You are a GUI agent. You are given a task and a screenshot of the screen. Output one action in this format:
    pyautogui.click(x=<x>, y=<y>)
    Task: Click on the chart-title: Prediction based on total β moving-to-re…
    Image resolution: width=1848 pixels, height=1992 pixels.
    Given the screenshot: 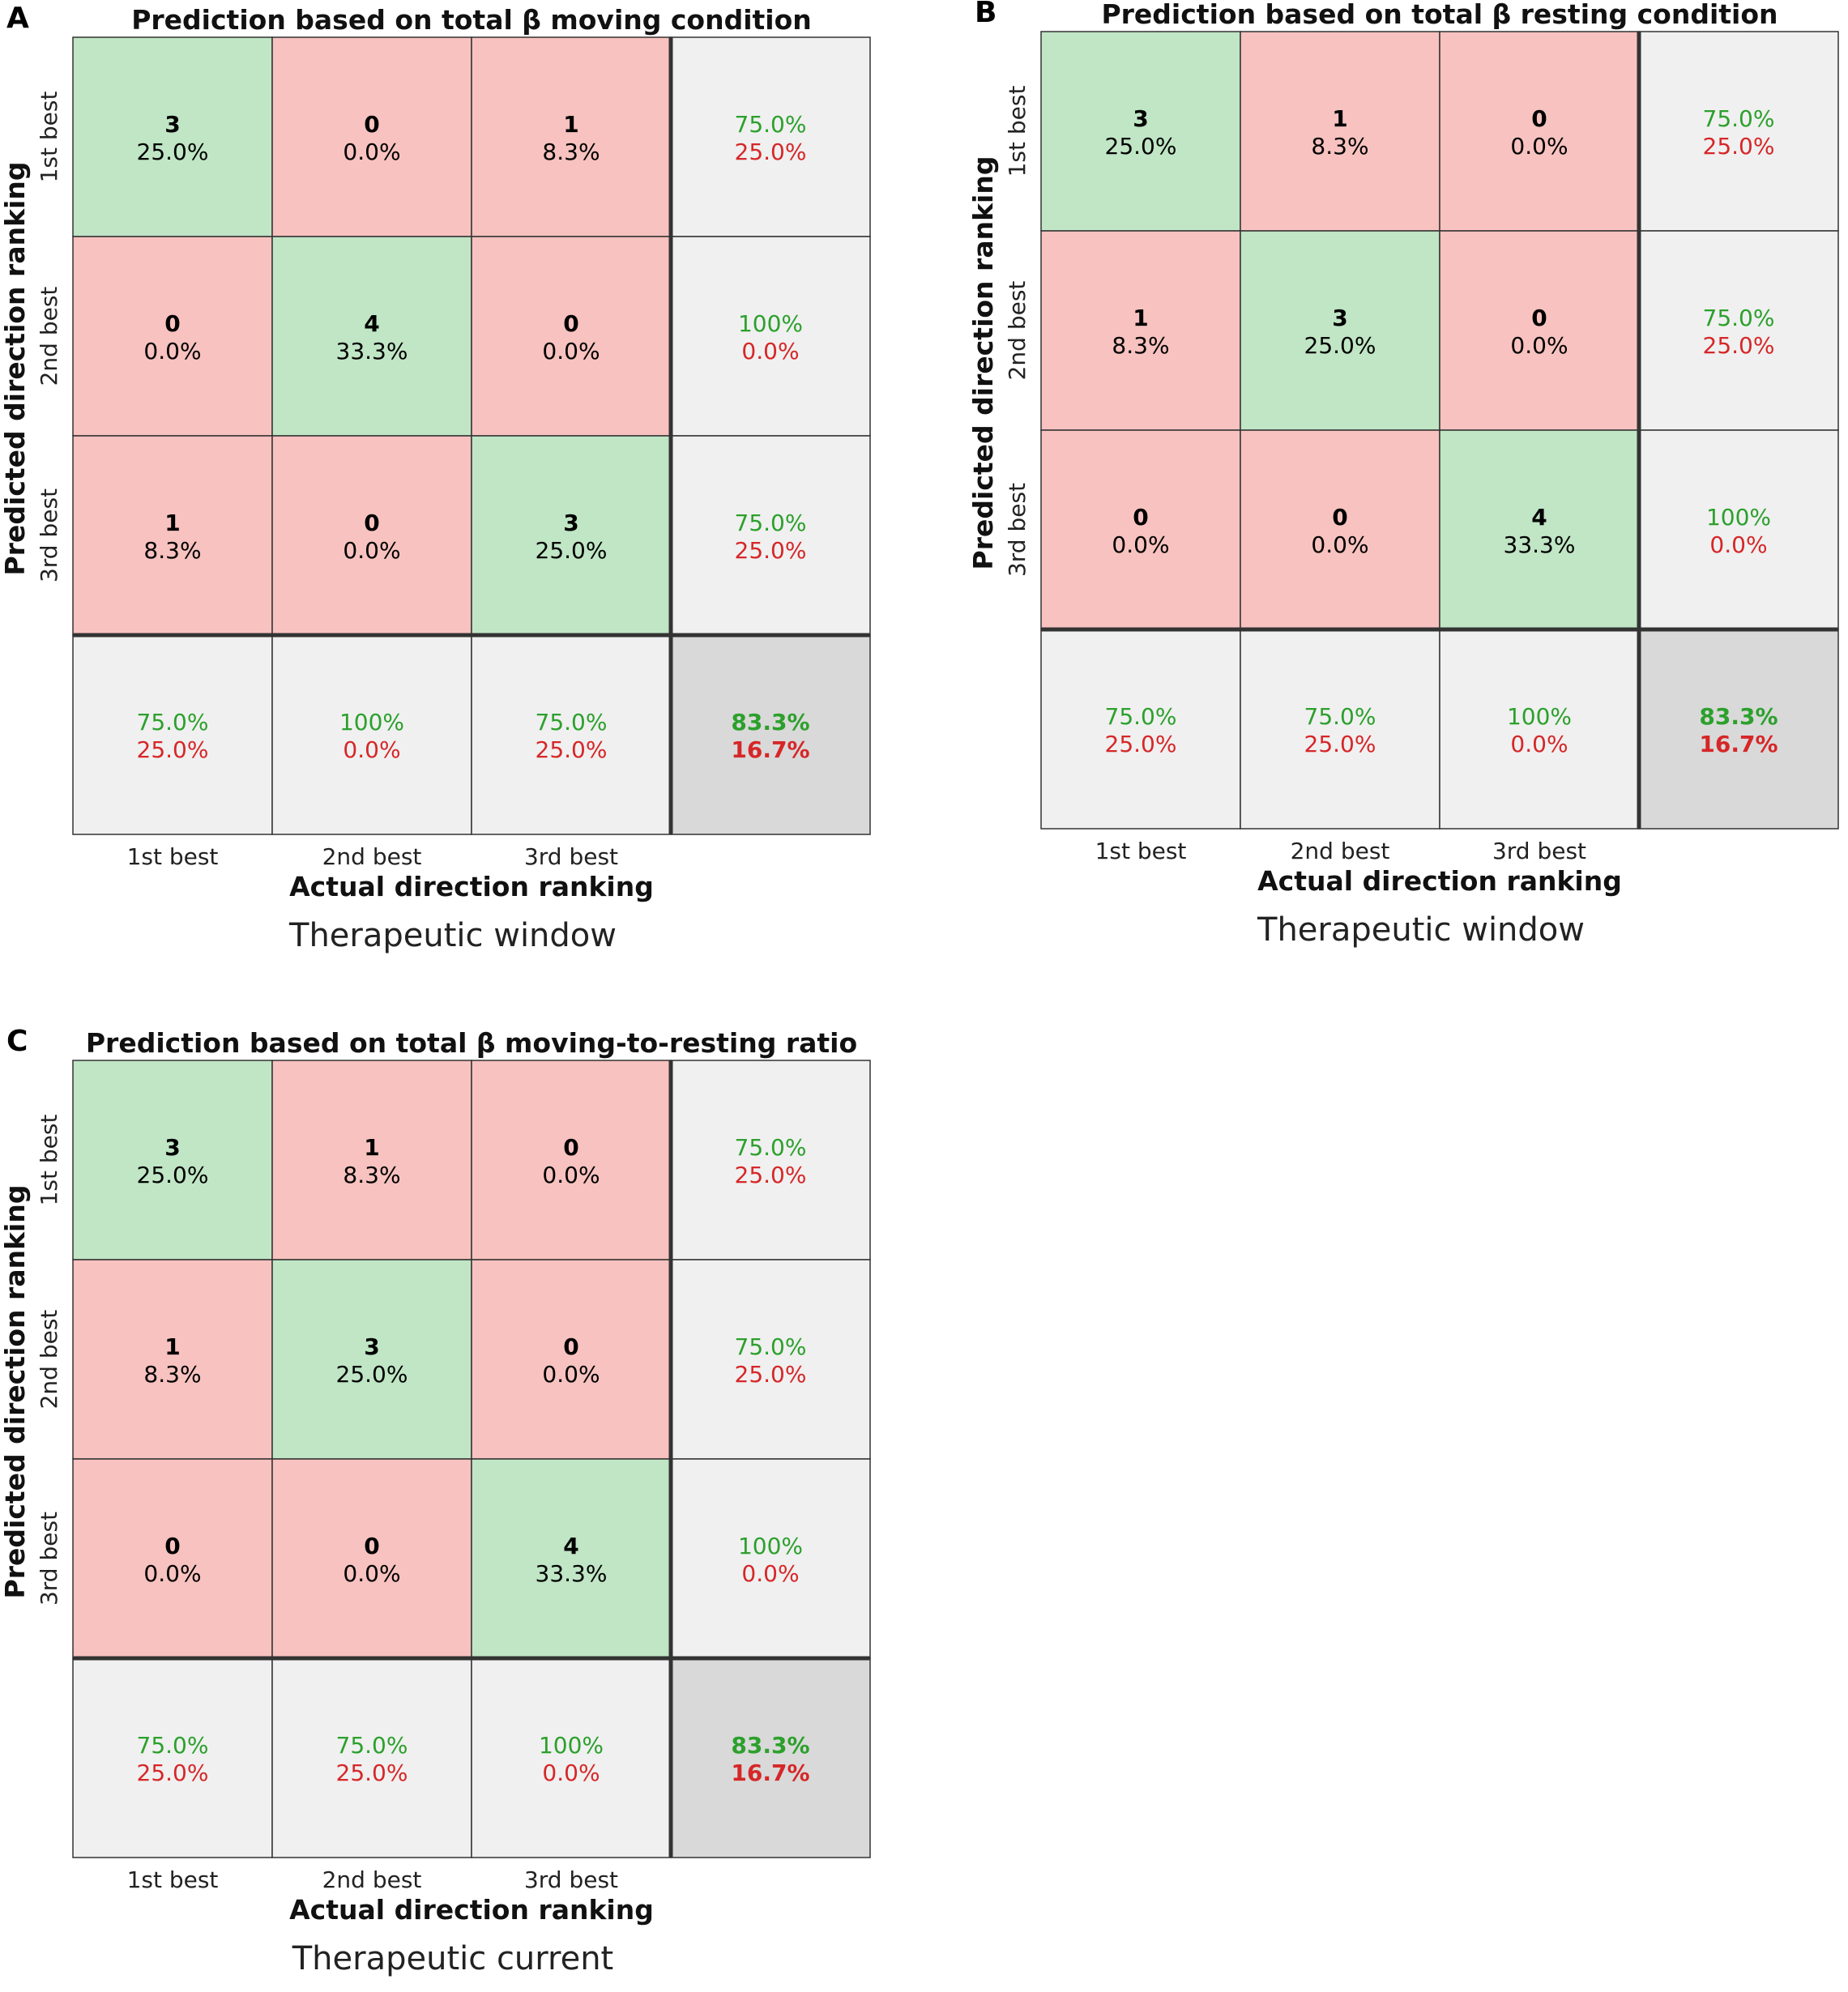 What is the action you would take?
    pyautogui.click(x=471, y=1043)
    